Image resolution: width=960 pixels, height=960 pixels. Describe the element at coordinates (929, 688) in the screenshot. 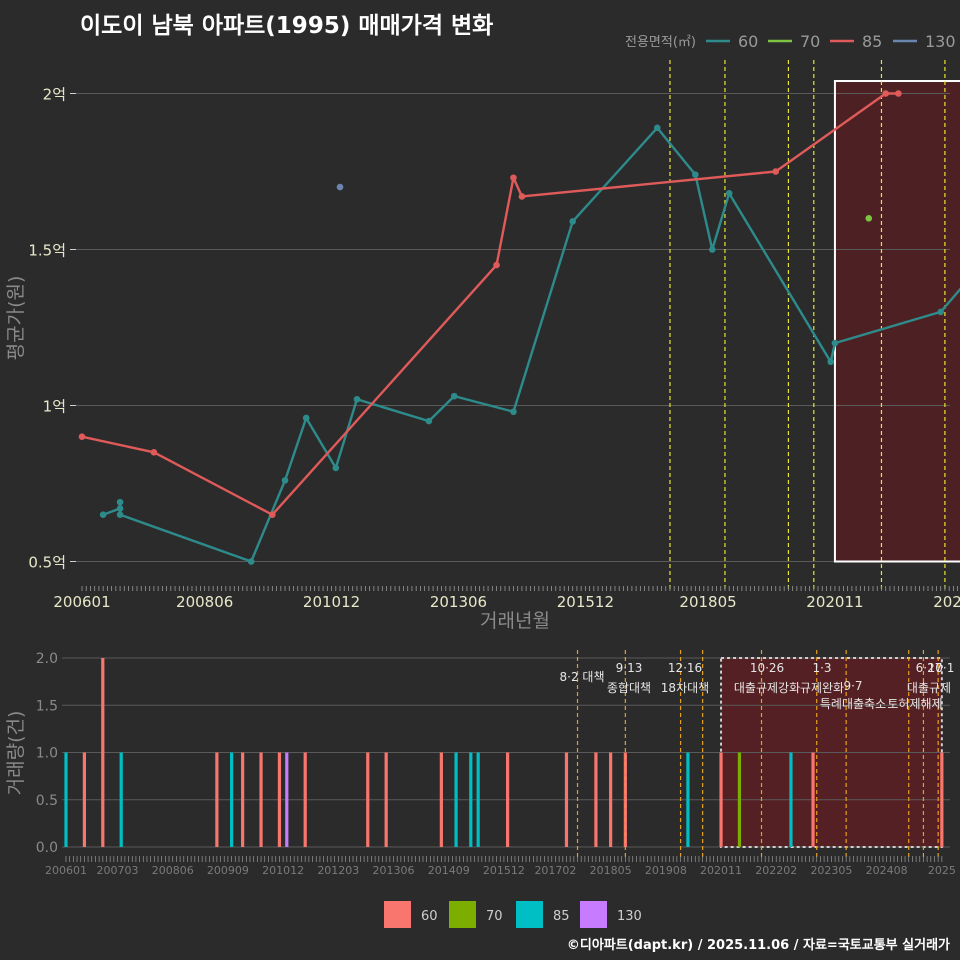

I see `annotation-label: 대출규제` at that location.